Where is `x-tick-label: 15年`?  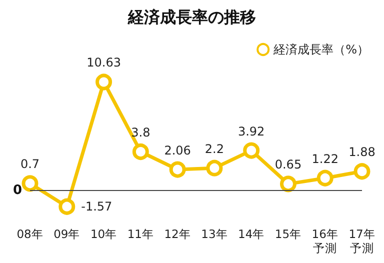
x-tick-label: 15年 is located at coordinates (288, 234).